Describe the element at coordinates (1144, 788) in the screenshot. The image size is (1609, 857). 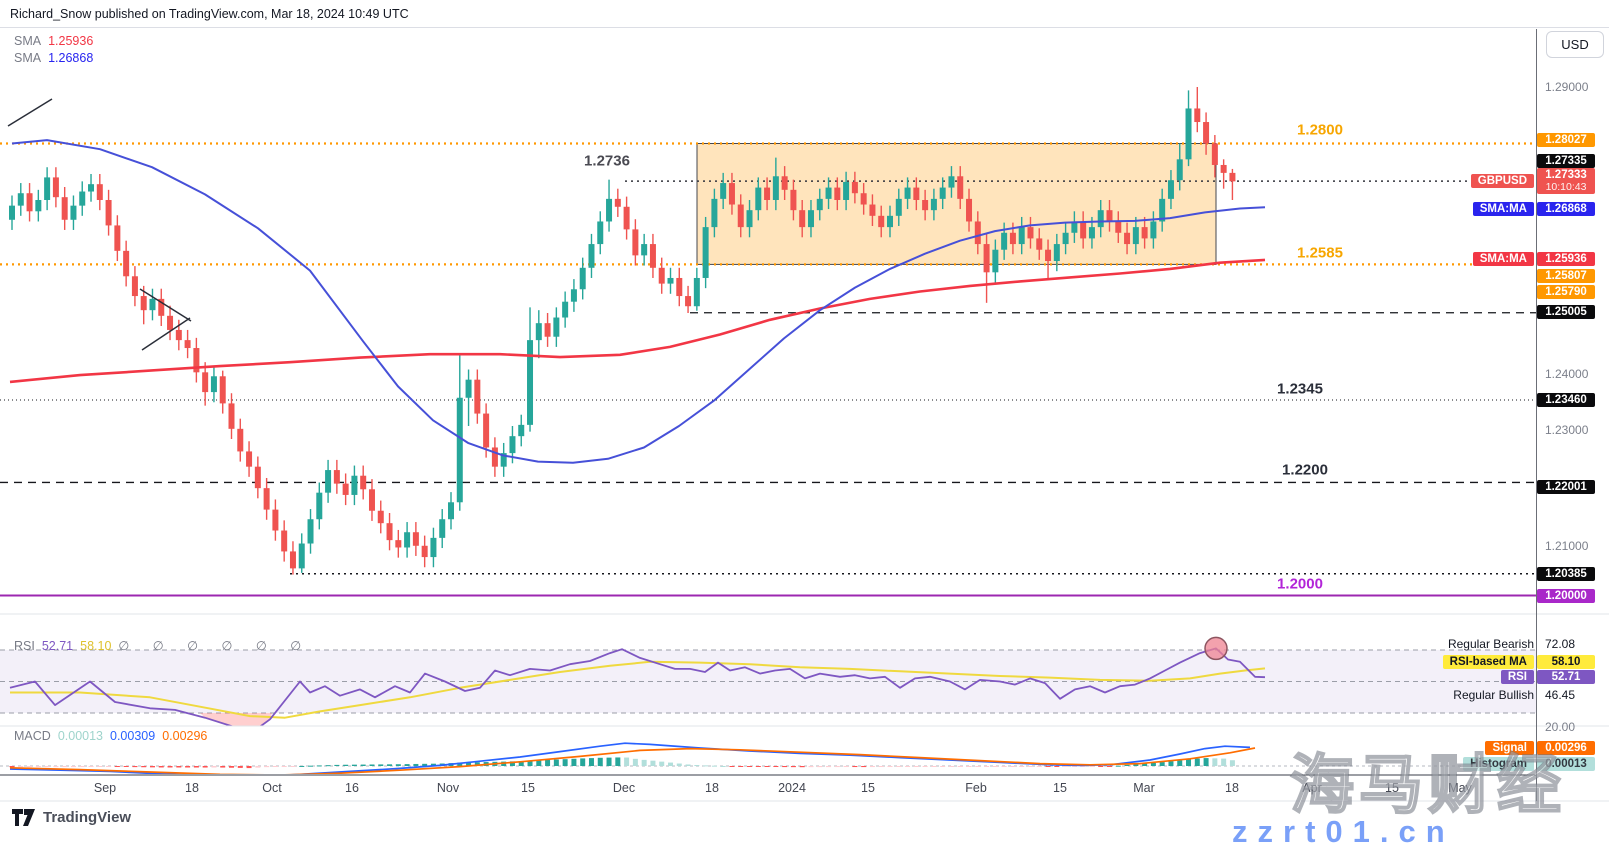
I see `time-tick-Mar-1144: Mar` at that location.